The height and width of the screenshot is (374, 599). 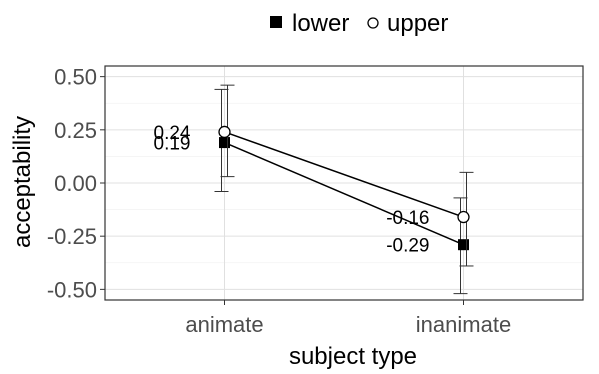 What do you see at coordinates (348, 318) in the screenshot?
I see `x-axis: animate inanimate` at bounding box center [348, 318].